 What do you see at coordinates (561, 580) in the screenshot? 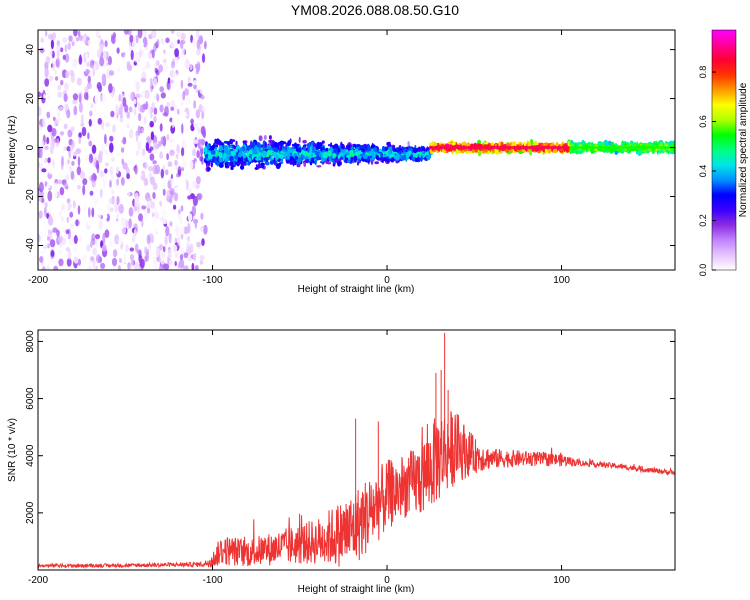
I see `x-tick-label: 100` at bounding box center [561, 580].